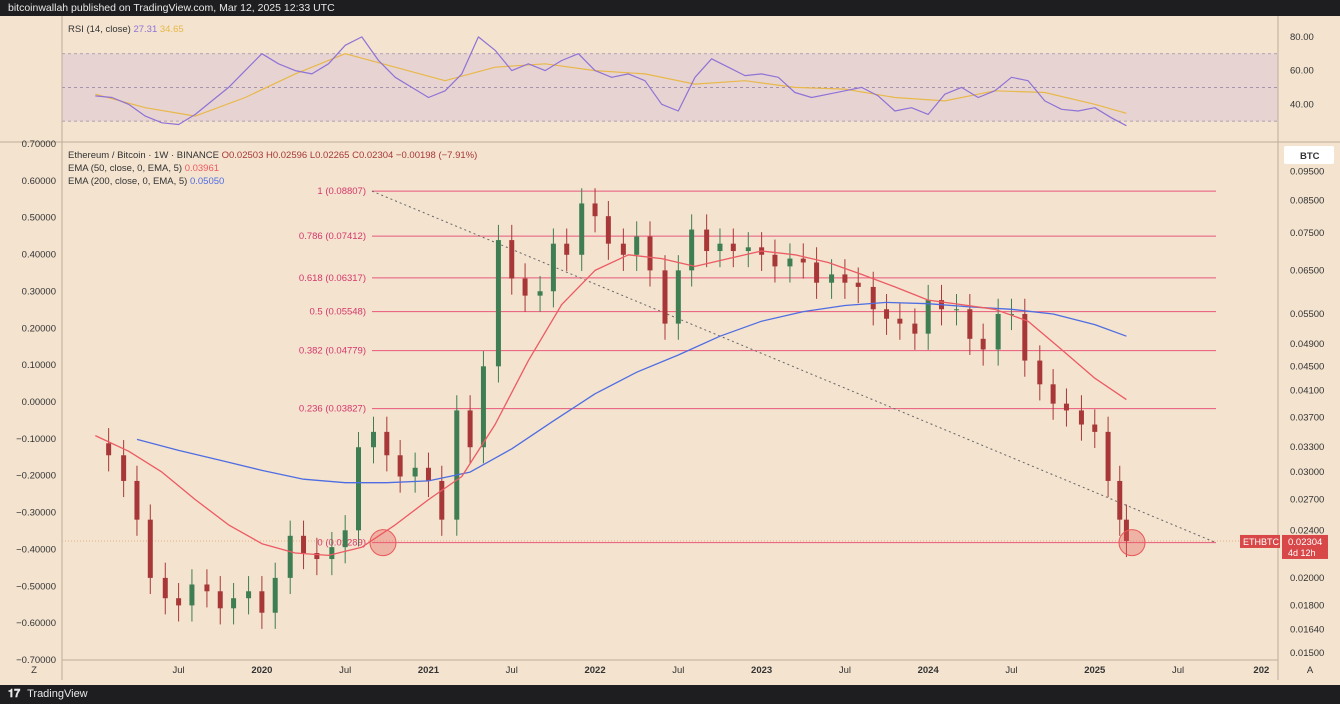  I want to click on price-tick-label: 0.01800, so click(1307, 605).